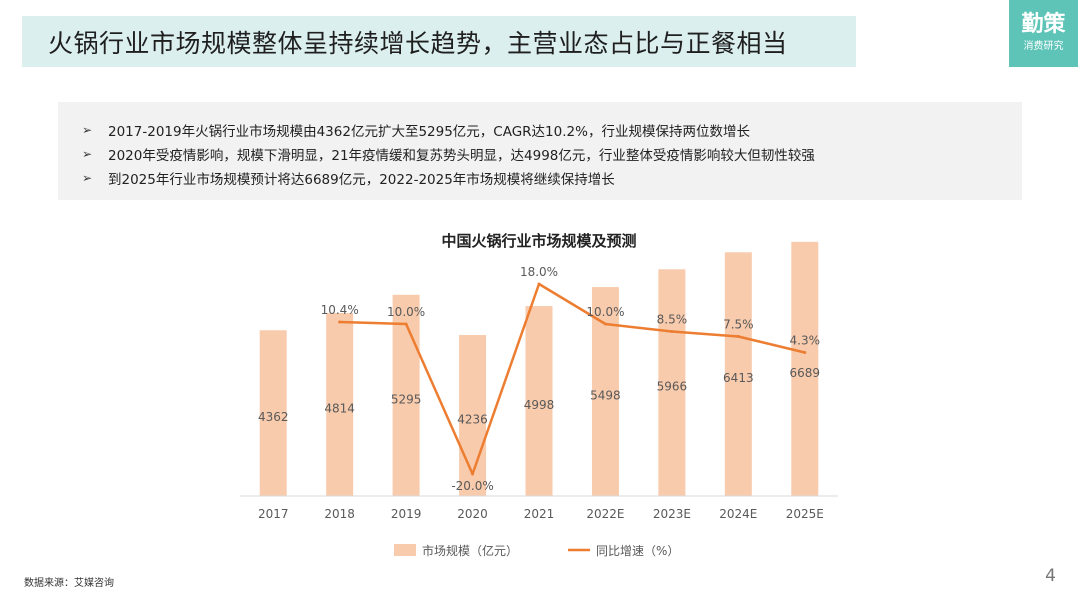 This screenshot has width=1080, height=608. Describe the element at coordinates (738, 325) in the screenshot. I see `growth-value-label: 7.5%` at that location.